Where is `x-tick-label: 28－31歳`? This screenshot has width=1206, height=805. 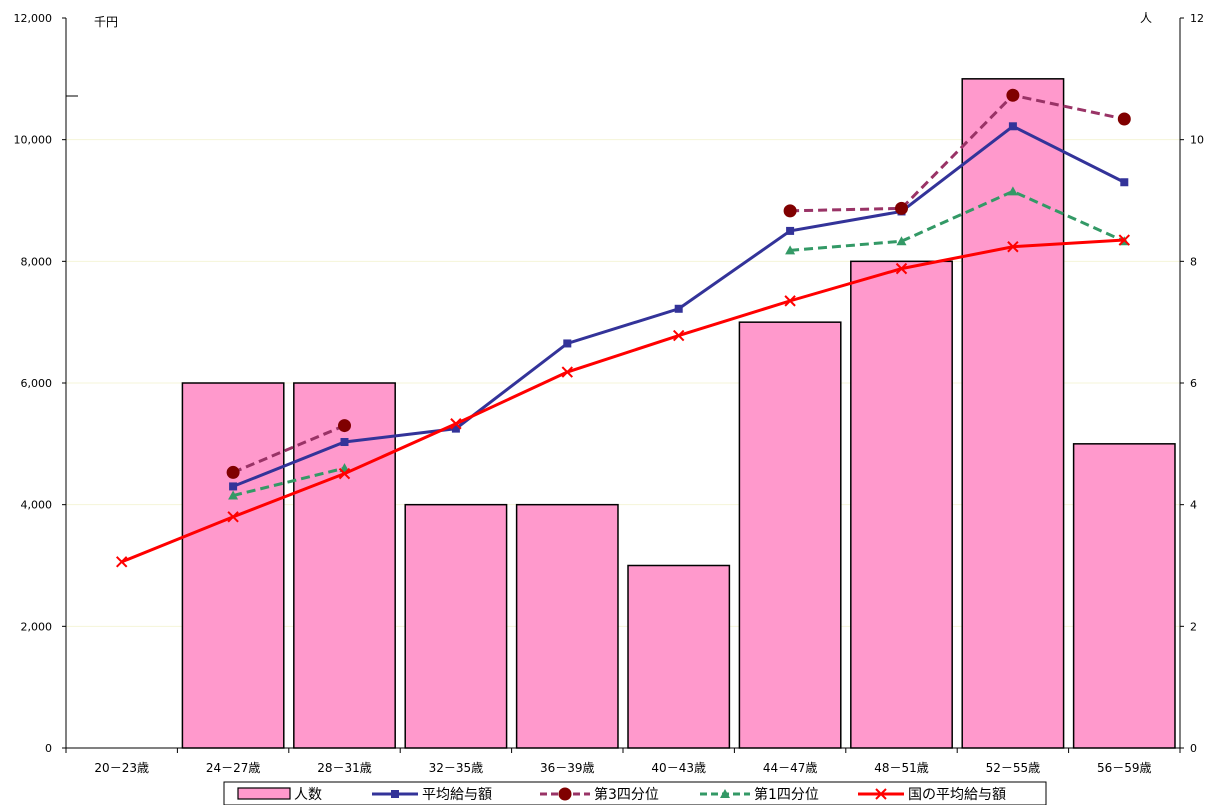
x-tick-label: 28－31歳 is located at coordinates (344, 768).